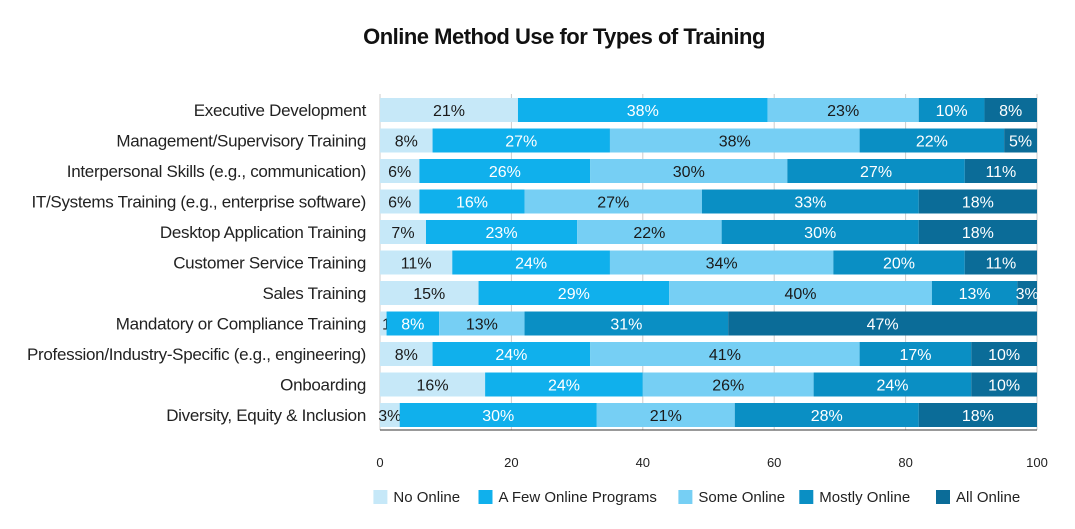 The width and height of the screenshot is (1075, 529). I want to click on data-label: 34%, so click(722, 264).